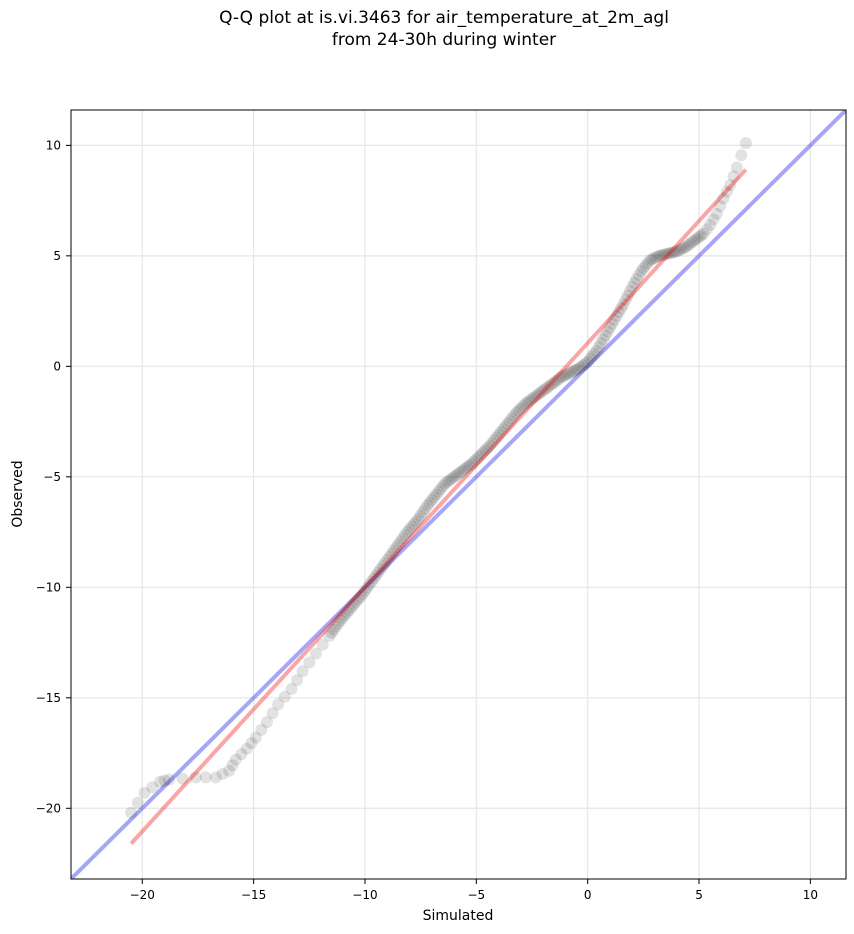 The width and height of the screenshot is (854, 934). What do you see at coordinates (57, 366) in the screenshot?
I see `y-tick-label: 0` at bounding box center [57, 366].